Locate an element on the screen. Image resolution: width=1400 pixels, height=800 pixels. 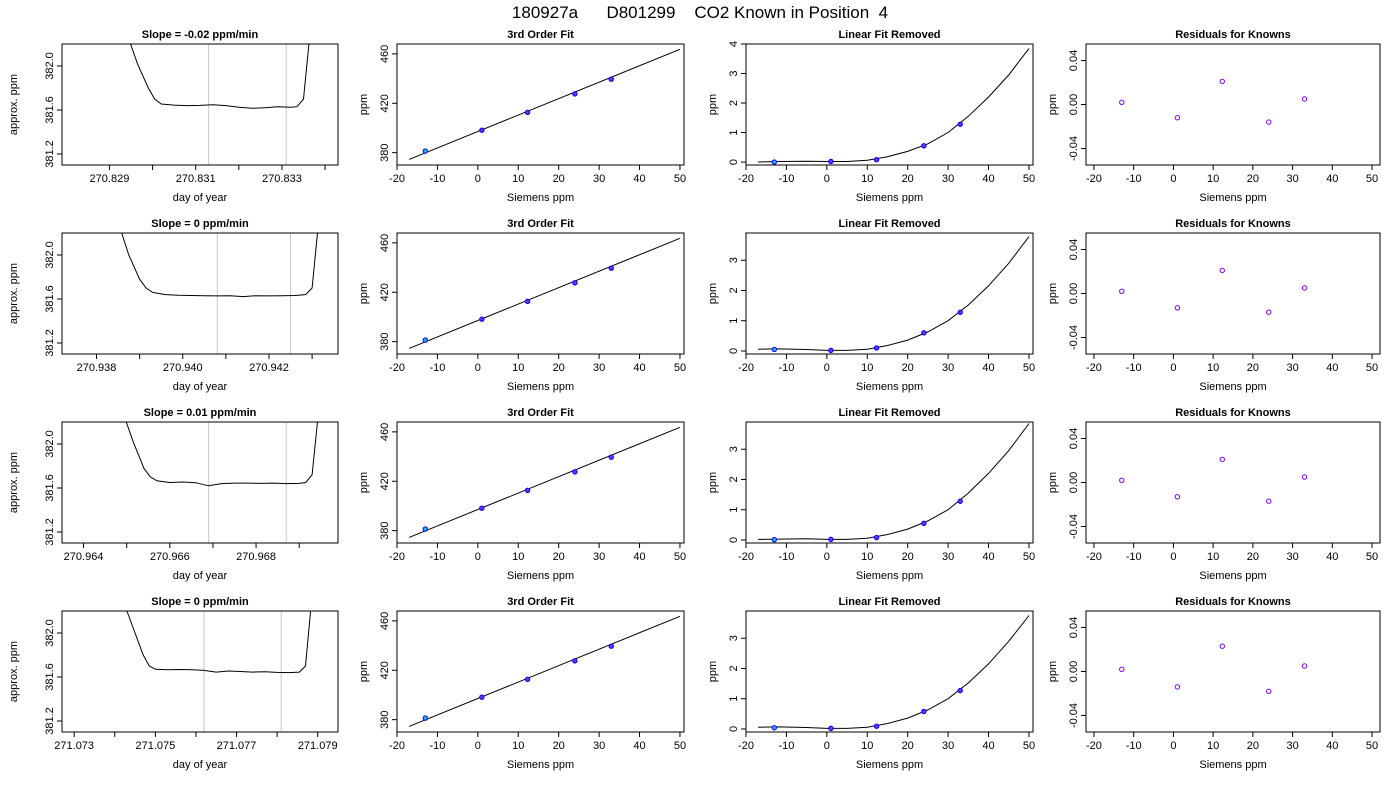
panel-title: Slope = 0.01 ppm/min is located at coordinates (200, 413).